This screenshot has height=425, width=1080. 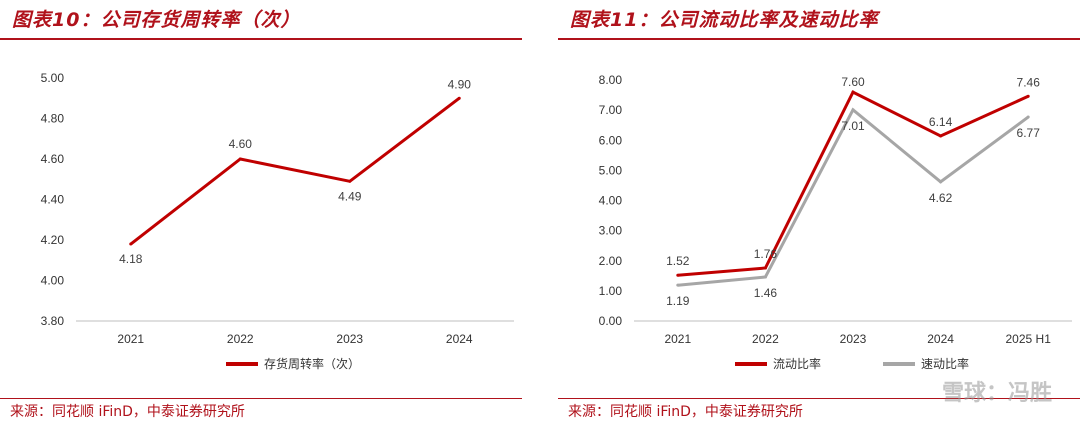 What do you see at coordinates (1029, 339) in the screenshot?
I see `x-tick-label: 2025 H1` at bounding box center [1029, 339].